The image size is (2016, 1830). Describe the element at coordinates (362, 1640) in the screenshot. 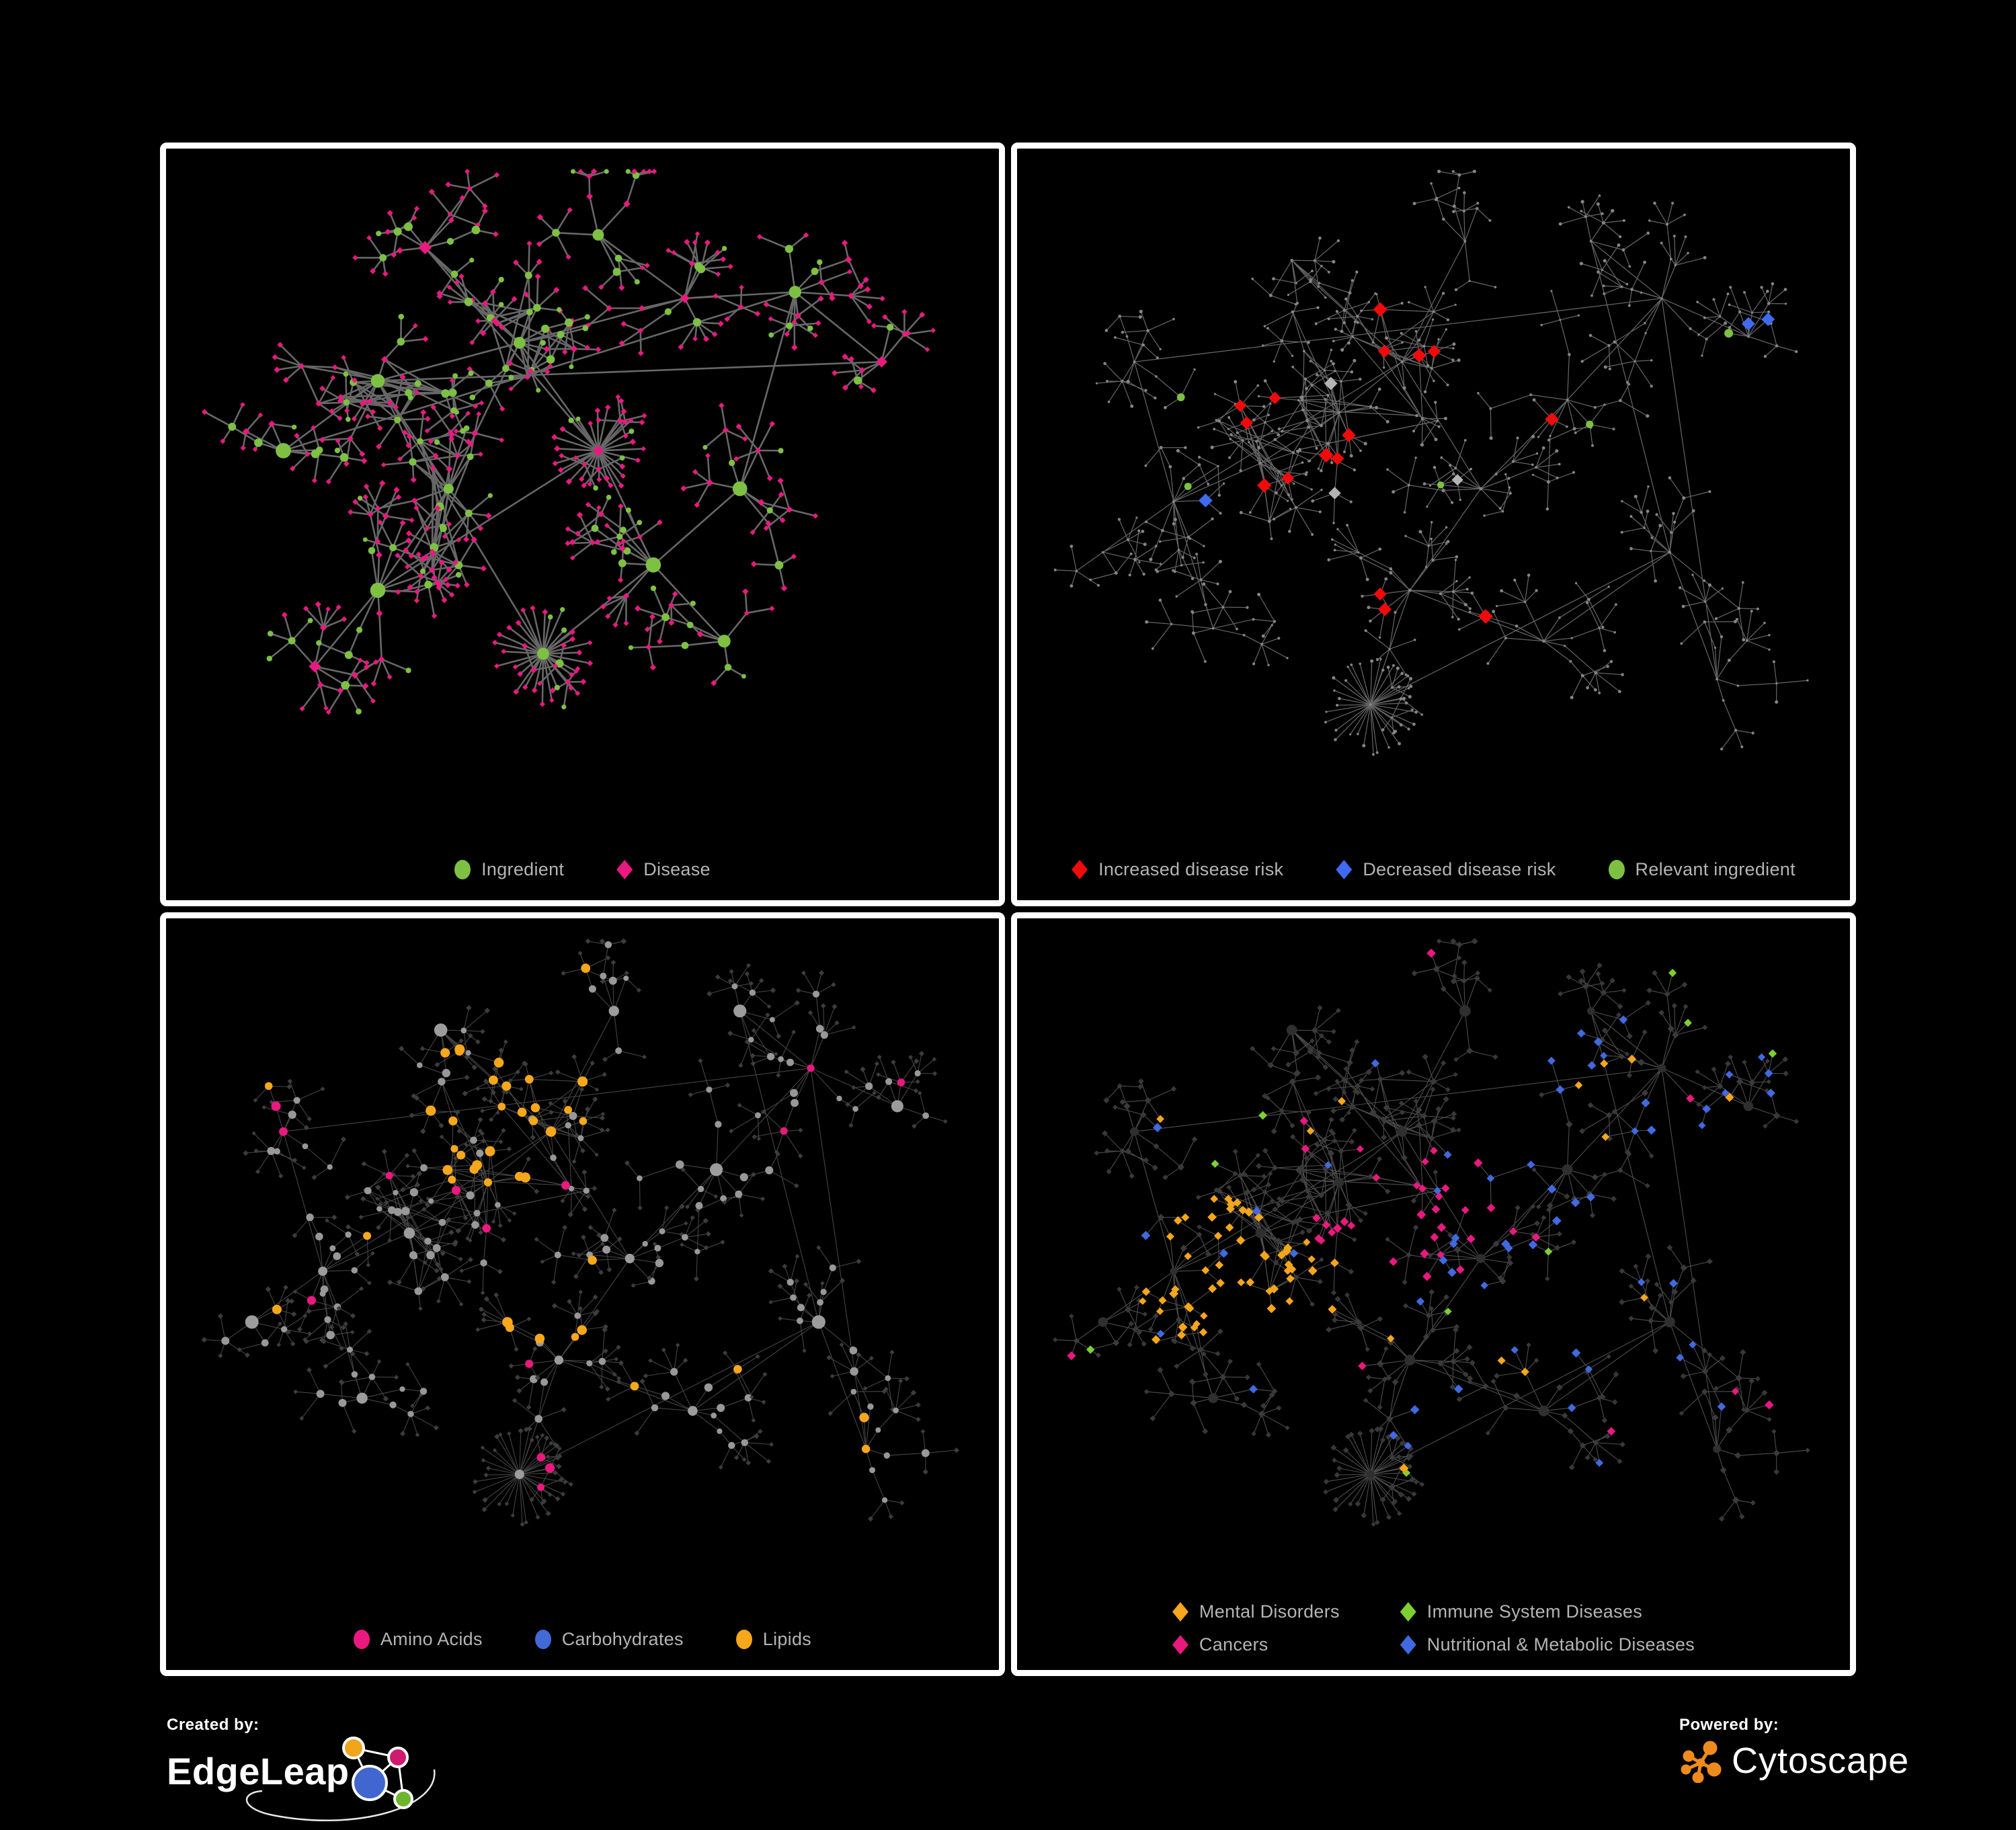

I see `legend-circle-swatch` at that location.